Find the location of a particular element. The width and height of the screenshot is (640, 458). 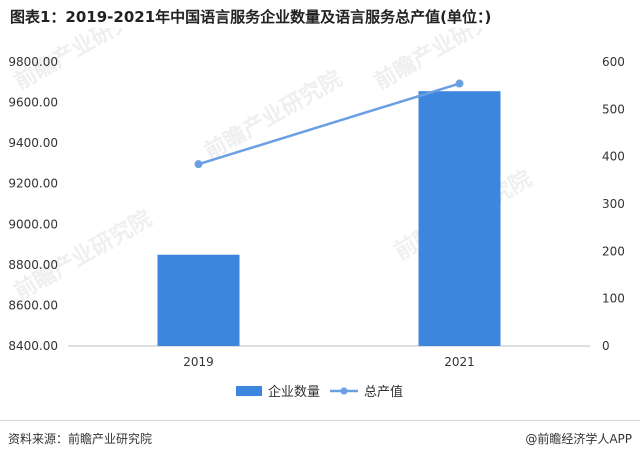

right-tick-label: 400 is located at coordinates (613, 157).